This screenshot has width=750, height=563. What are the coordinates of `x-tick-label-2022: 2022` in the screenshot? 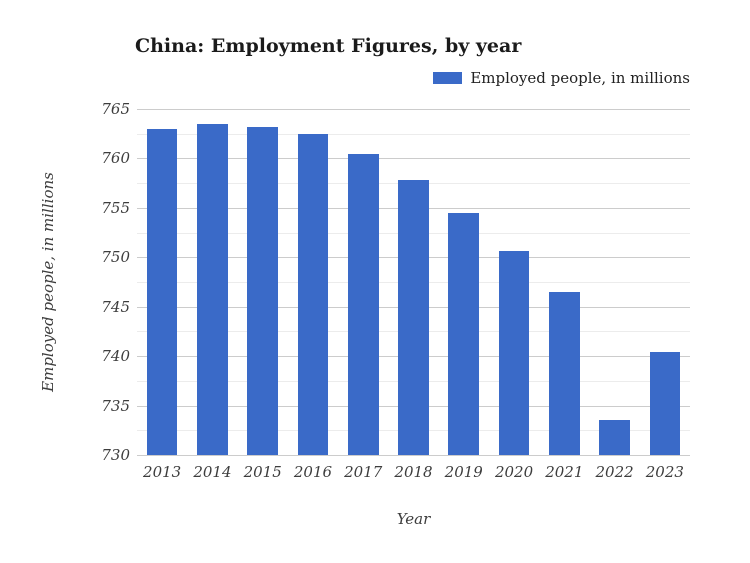 It's located at (614, 472).